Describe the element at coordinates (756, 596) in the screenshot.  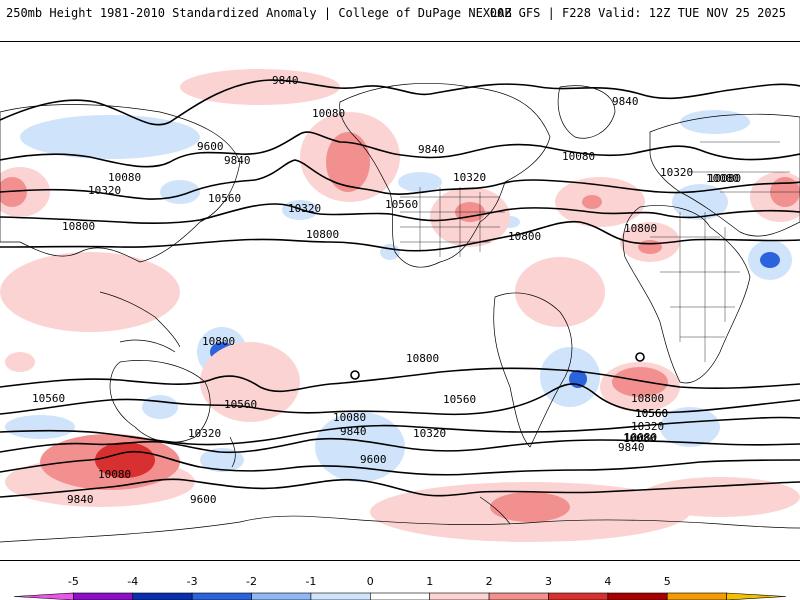
I see `colorbar-arrow-right` at that location.